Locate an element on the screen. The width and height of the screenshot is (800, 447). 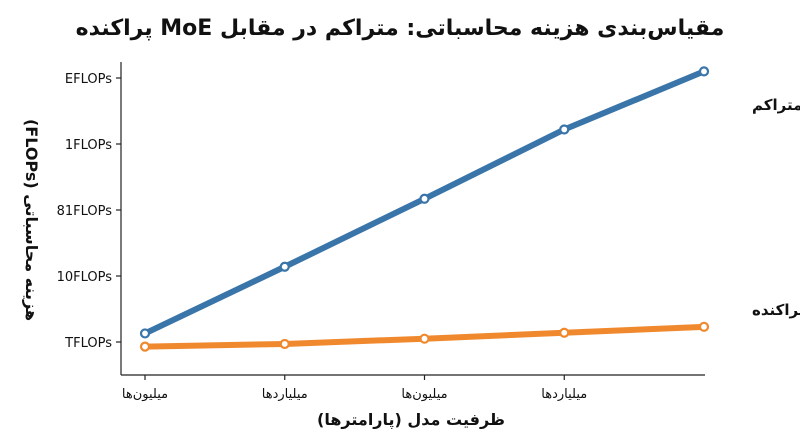
y-tick-label: 10FLOPs is located at coordinates (85, 277).